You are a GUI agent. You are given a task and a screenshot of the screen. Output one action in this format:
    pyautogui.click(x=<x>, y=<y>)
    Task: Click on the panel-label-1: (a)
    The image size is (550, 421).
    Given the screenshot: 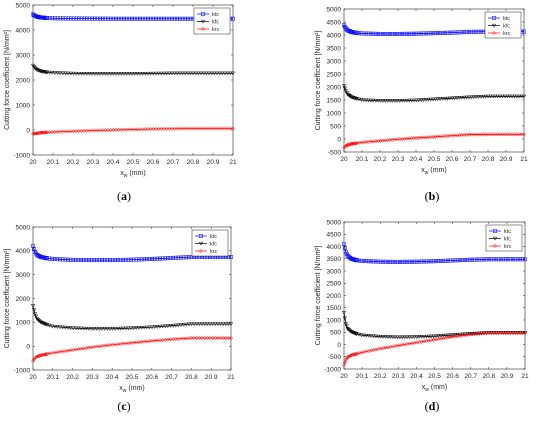 What is the action you would take?
    pyautogui.click(x=124, y=196)
    